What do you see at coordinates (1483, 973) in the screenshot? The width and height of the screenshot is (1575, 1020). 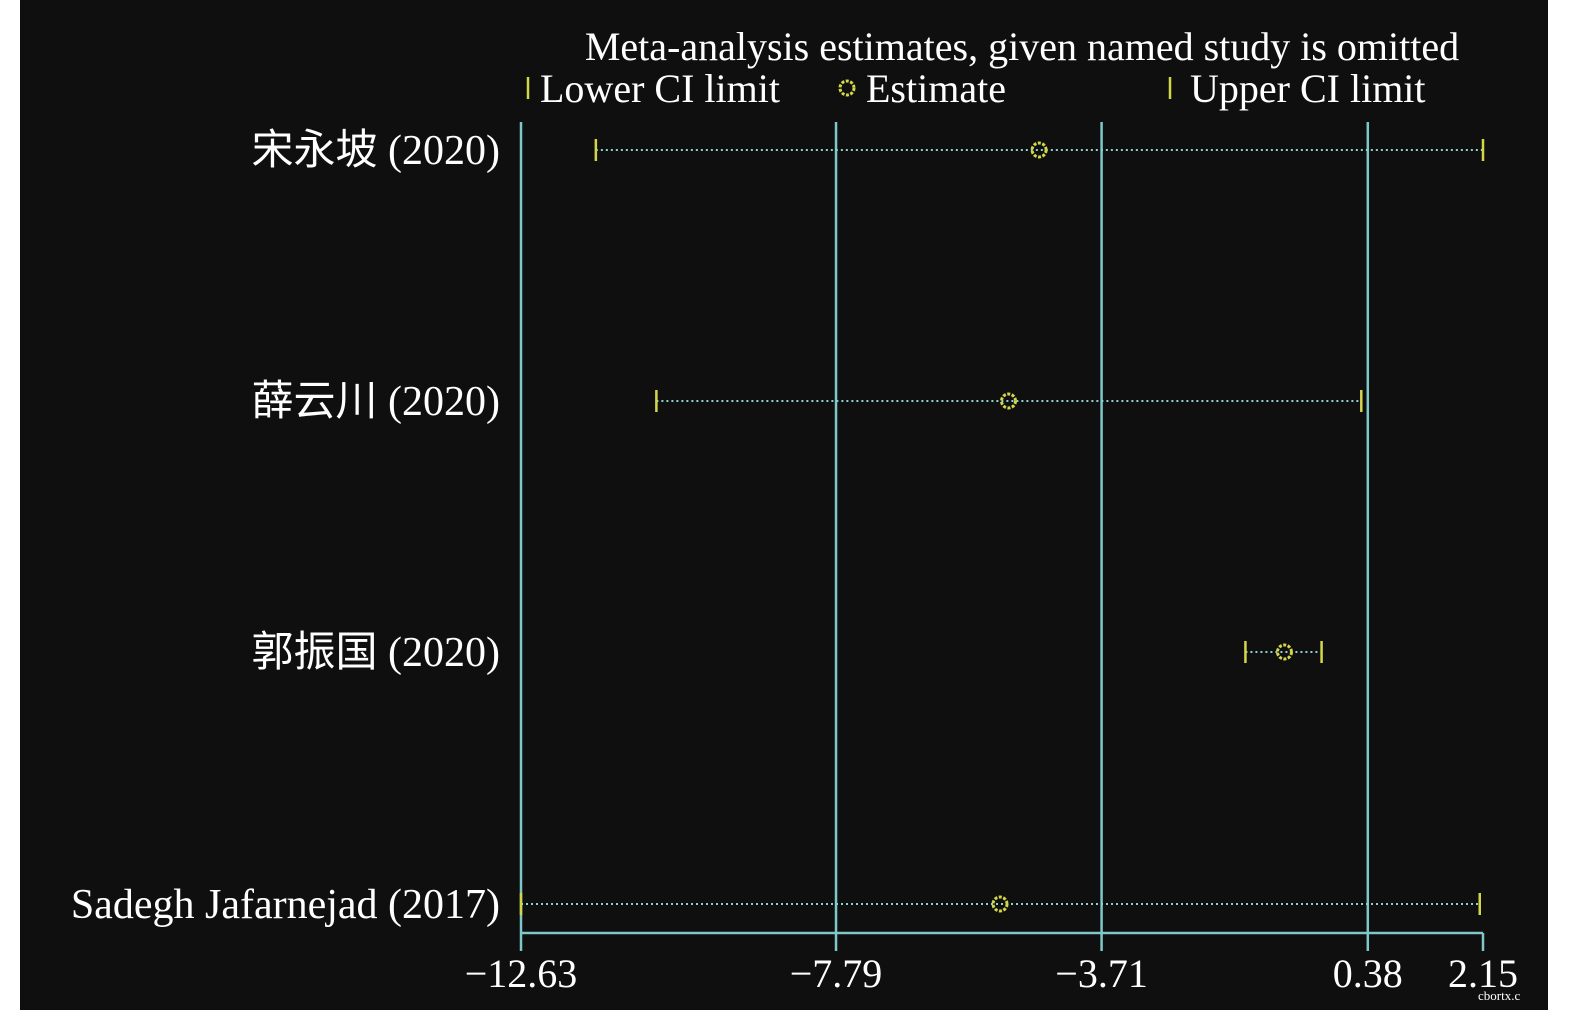 I see `x-tick-label: 2.15` at bounding box center [1483, 973].